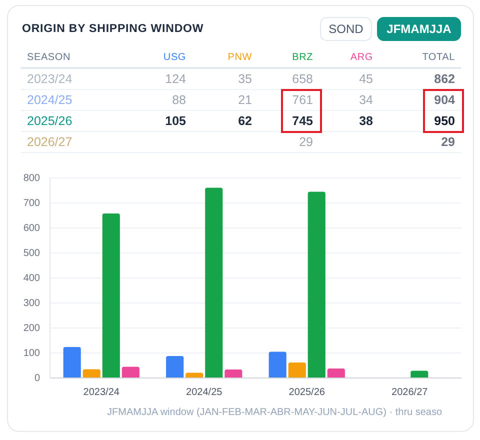  Describe the element at coordinates (31, 203) in the screenshot. I see `y-tick-label: 700` at that location.